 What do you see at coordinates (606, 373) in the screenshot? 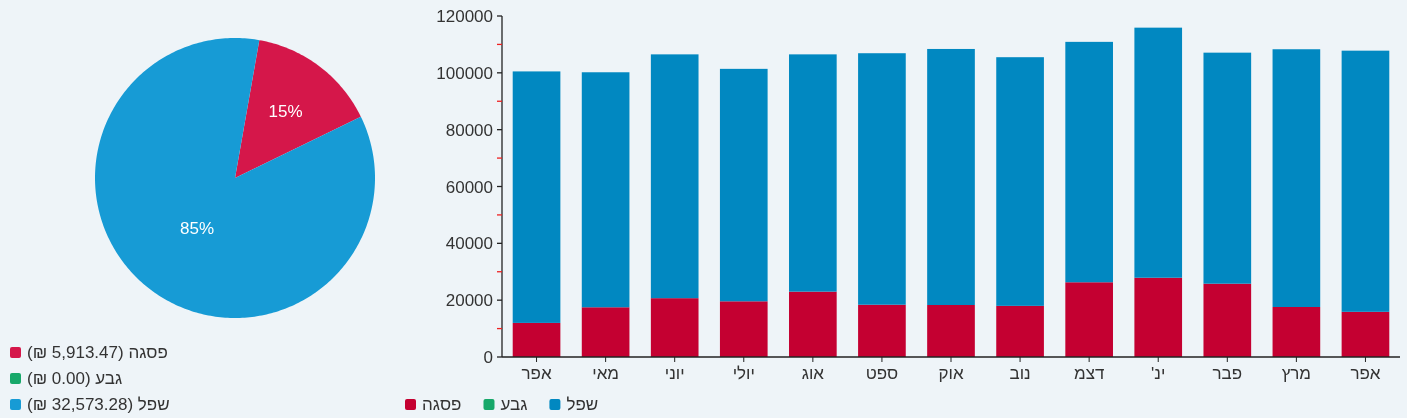
I see `x-tick-label: מאי` at bounding box center [606, 373].